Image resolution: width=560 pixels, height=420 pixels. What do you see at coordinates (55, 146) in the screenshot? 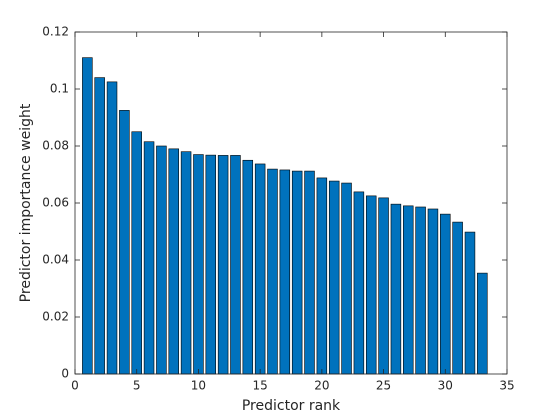
I see `y-tick-label: 0.08` at bounding box center [55, 146].